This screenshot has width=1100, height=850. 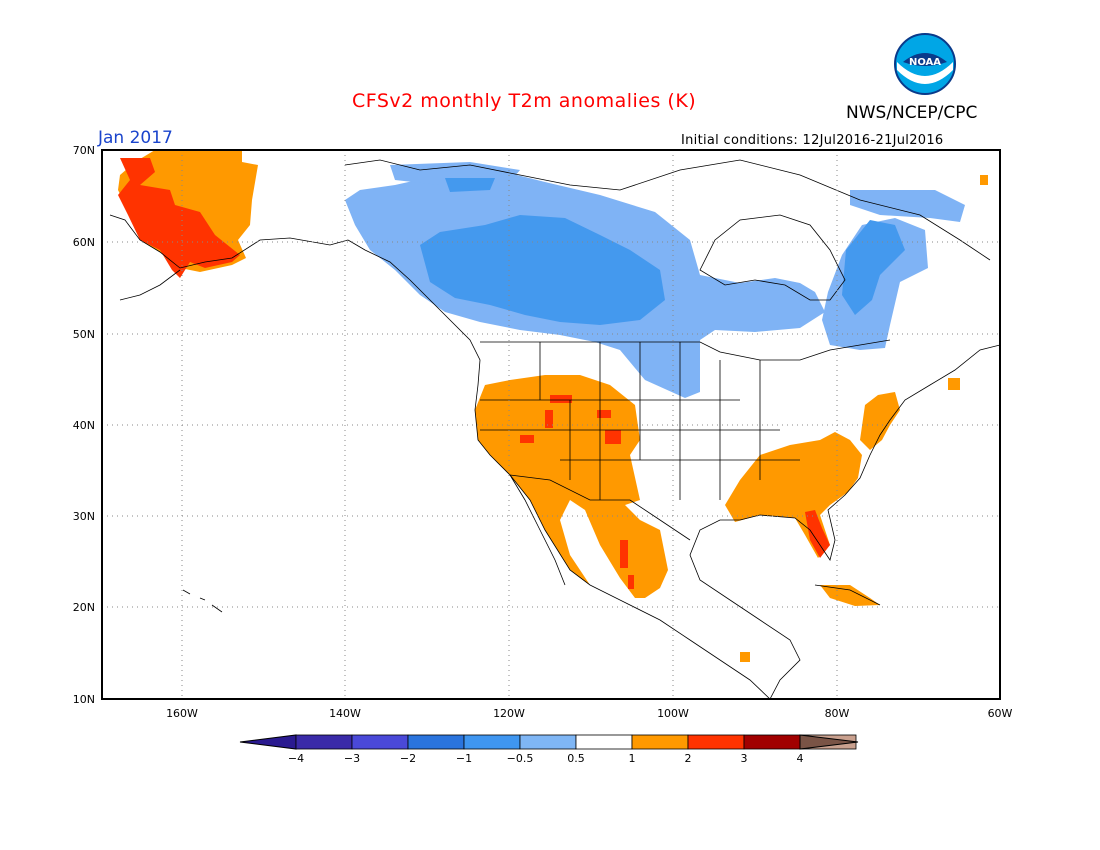 What do you see at coordinates (837, 713) in the screenshot?
I see `lon-tick-label: 80W` at bounding box center [837, 713].